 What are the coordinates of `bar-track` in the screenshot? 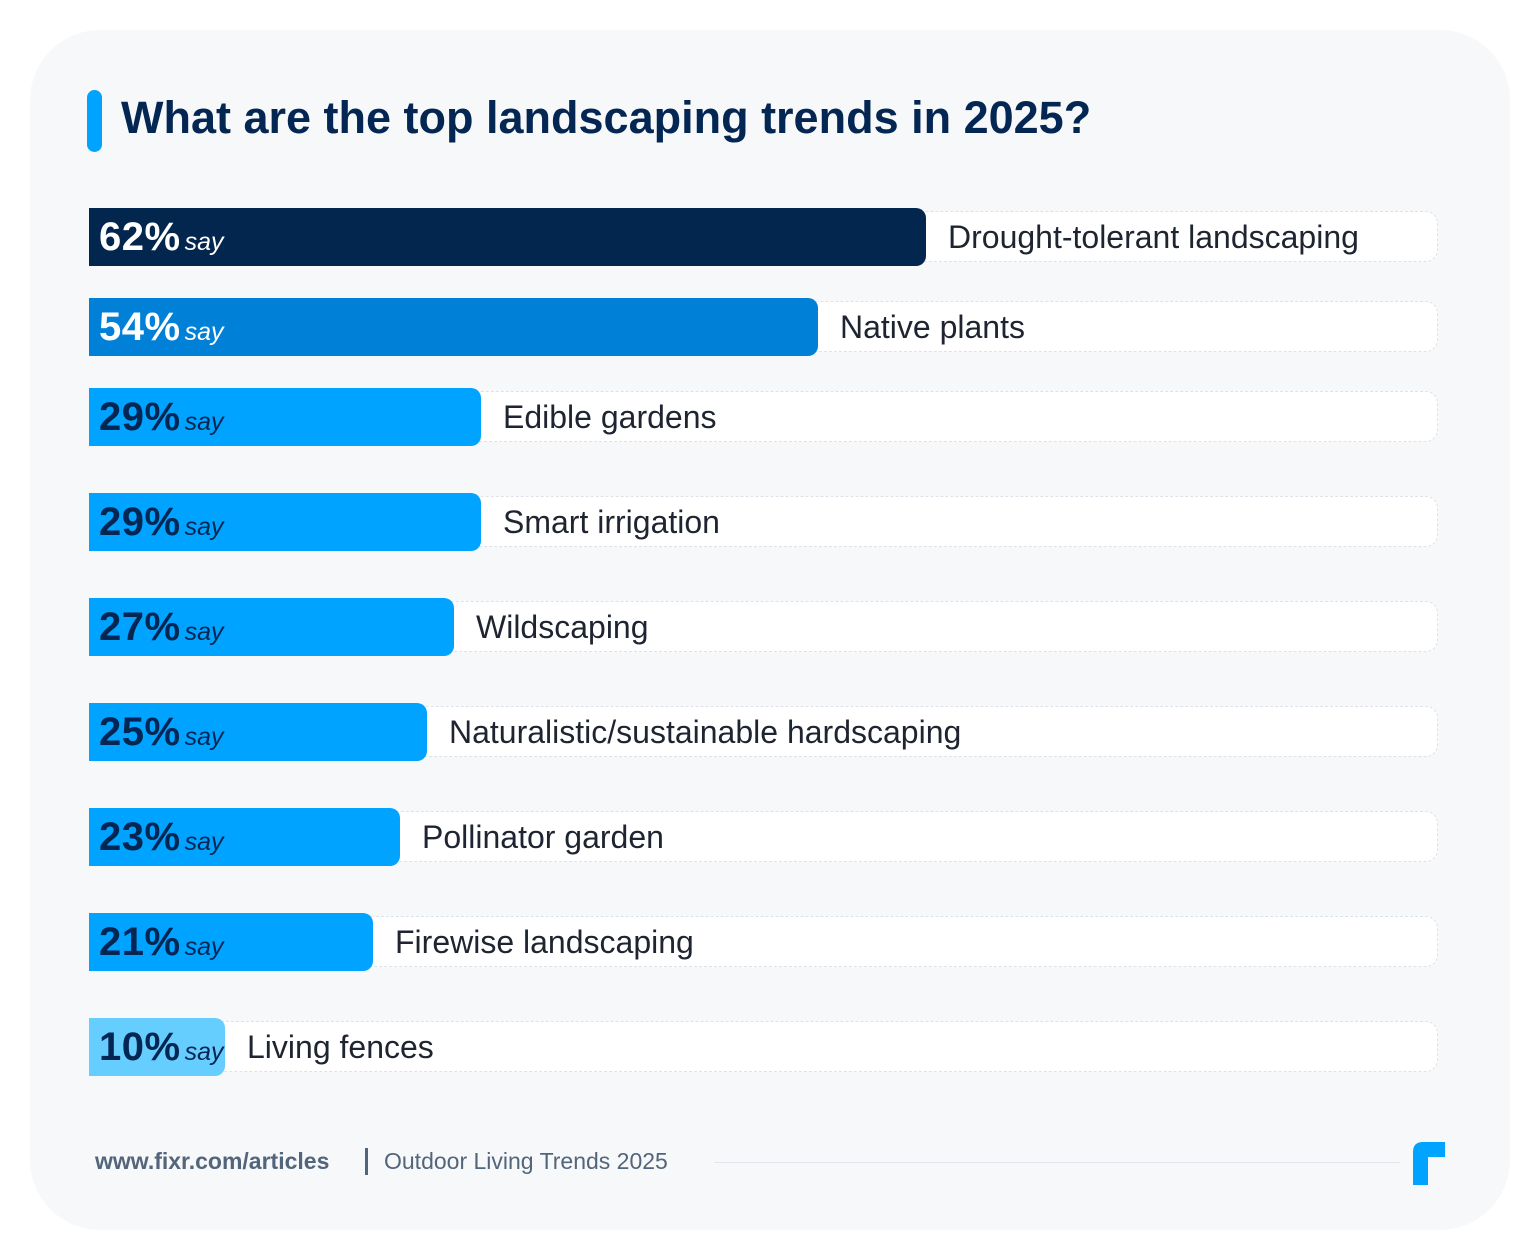 It's located at (763, 1046).